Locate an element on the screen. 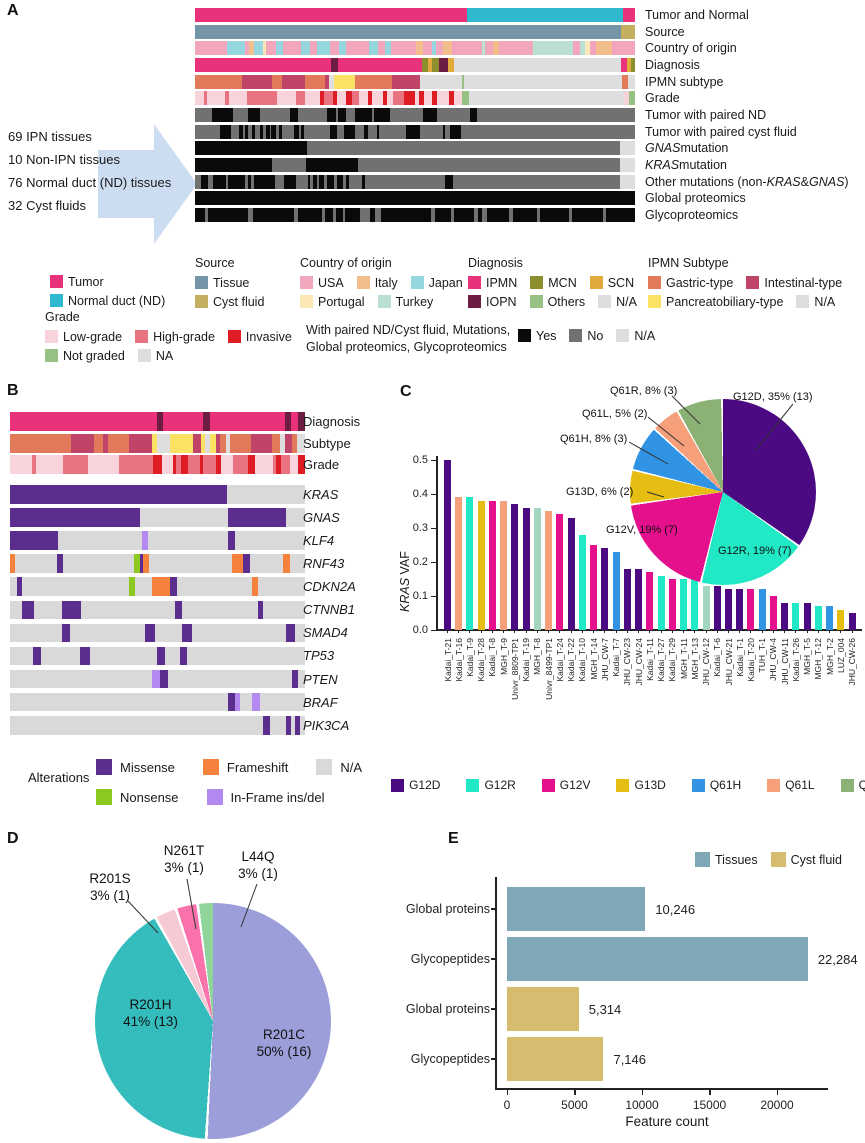 The image size is (865, 1143). track-row-label: TP53 is located at coordinates (319, 656).